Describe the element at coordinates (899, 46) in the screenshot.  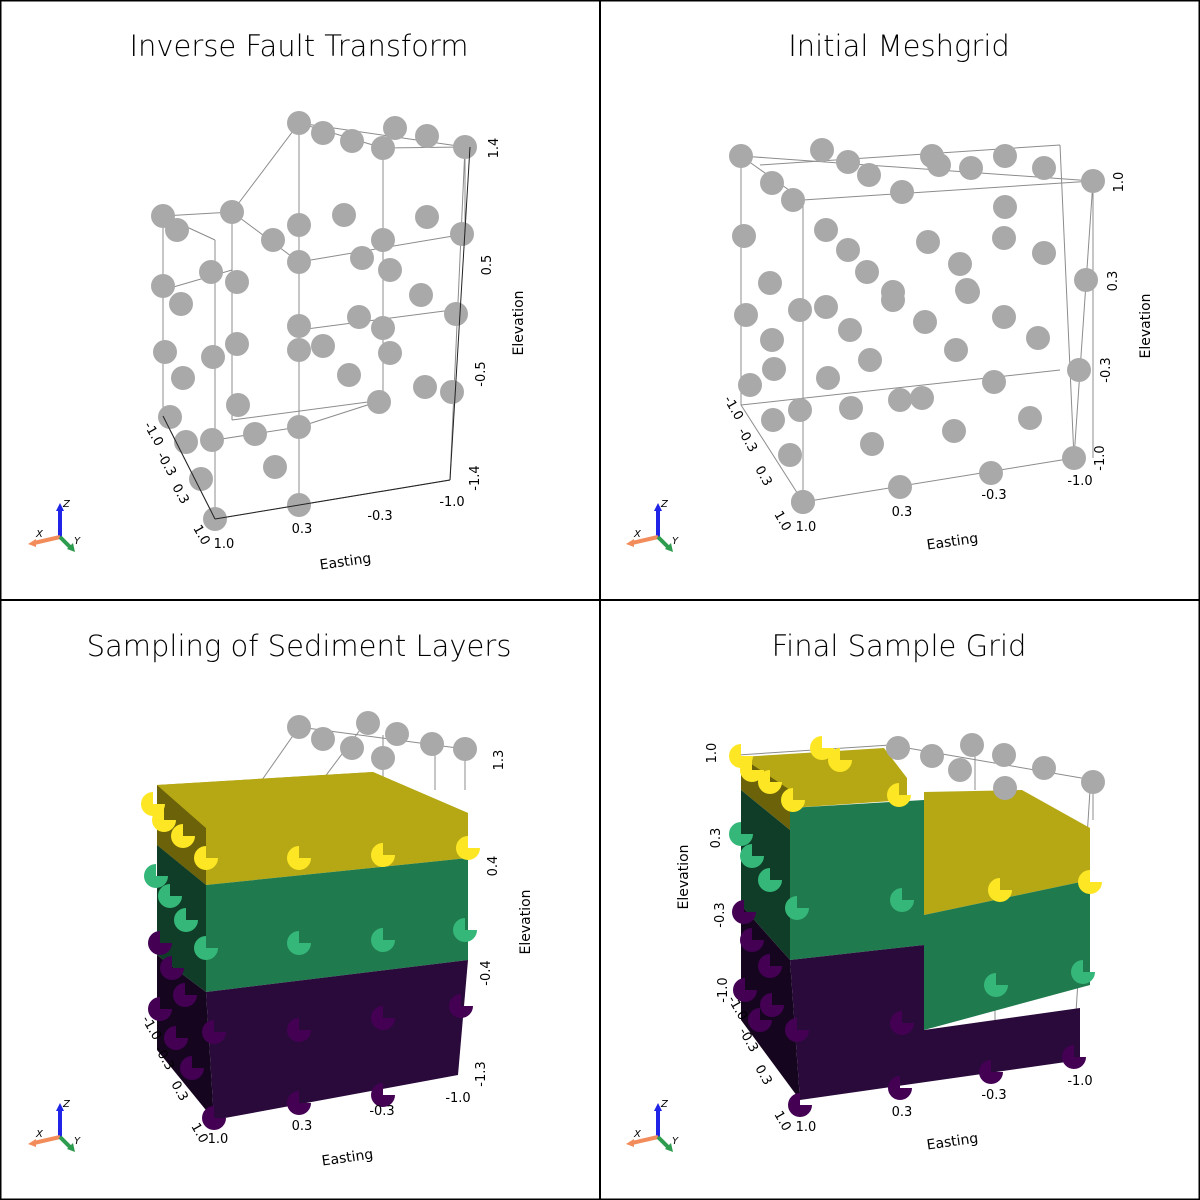
I see `panel-title: Initial Meshgrid` at that location.